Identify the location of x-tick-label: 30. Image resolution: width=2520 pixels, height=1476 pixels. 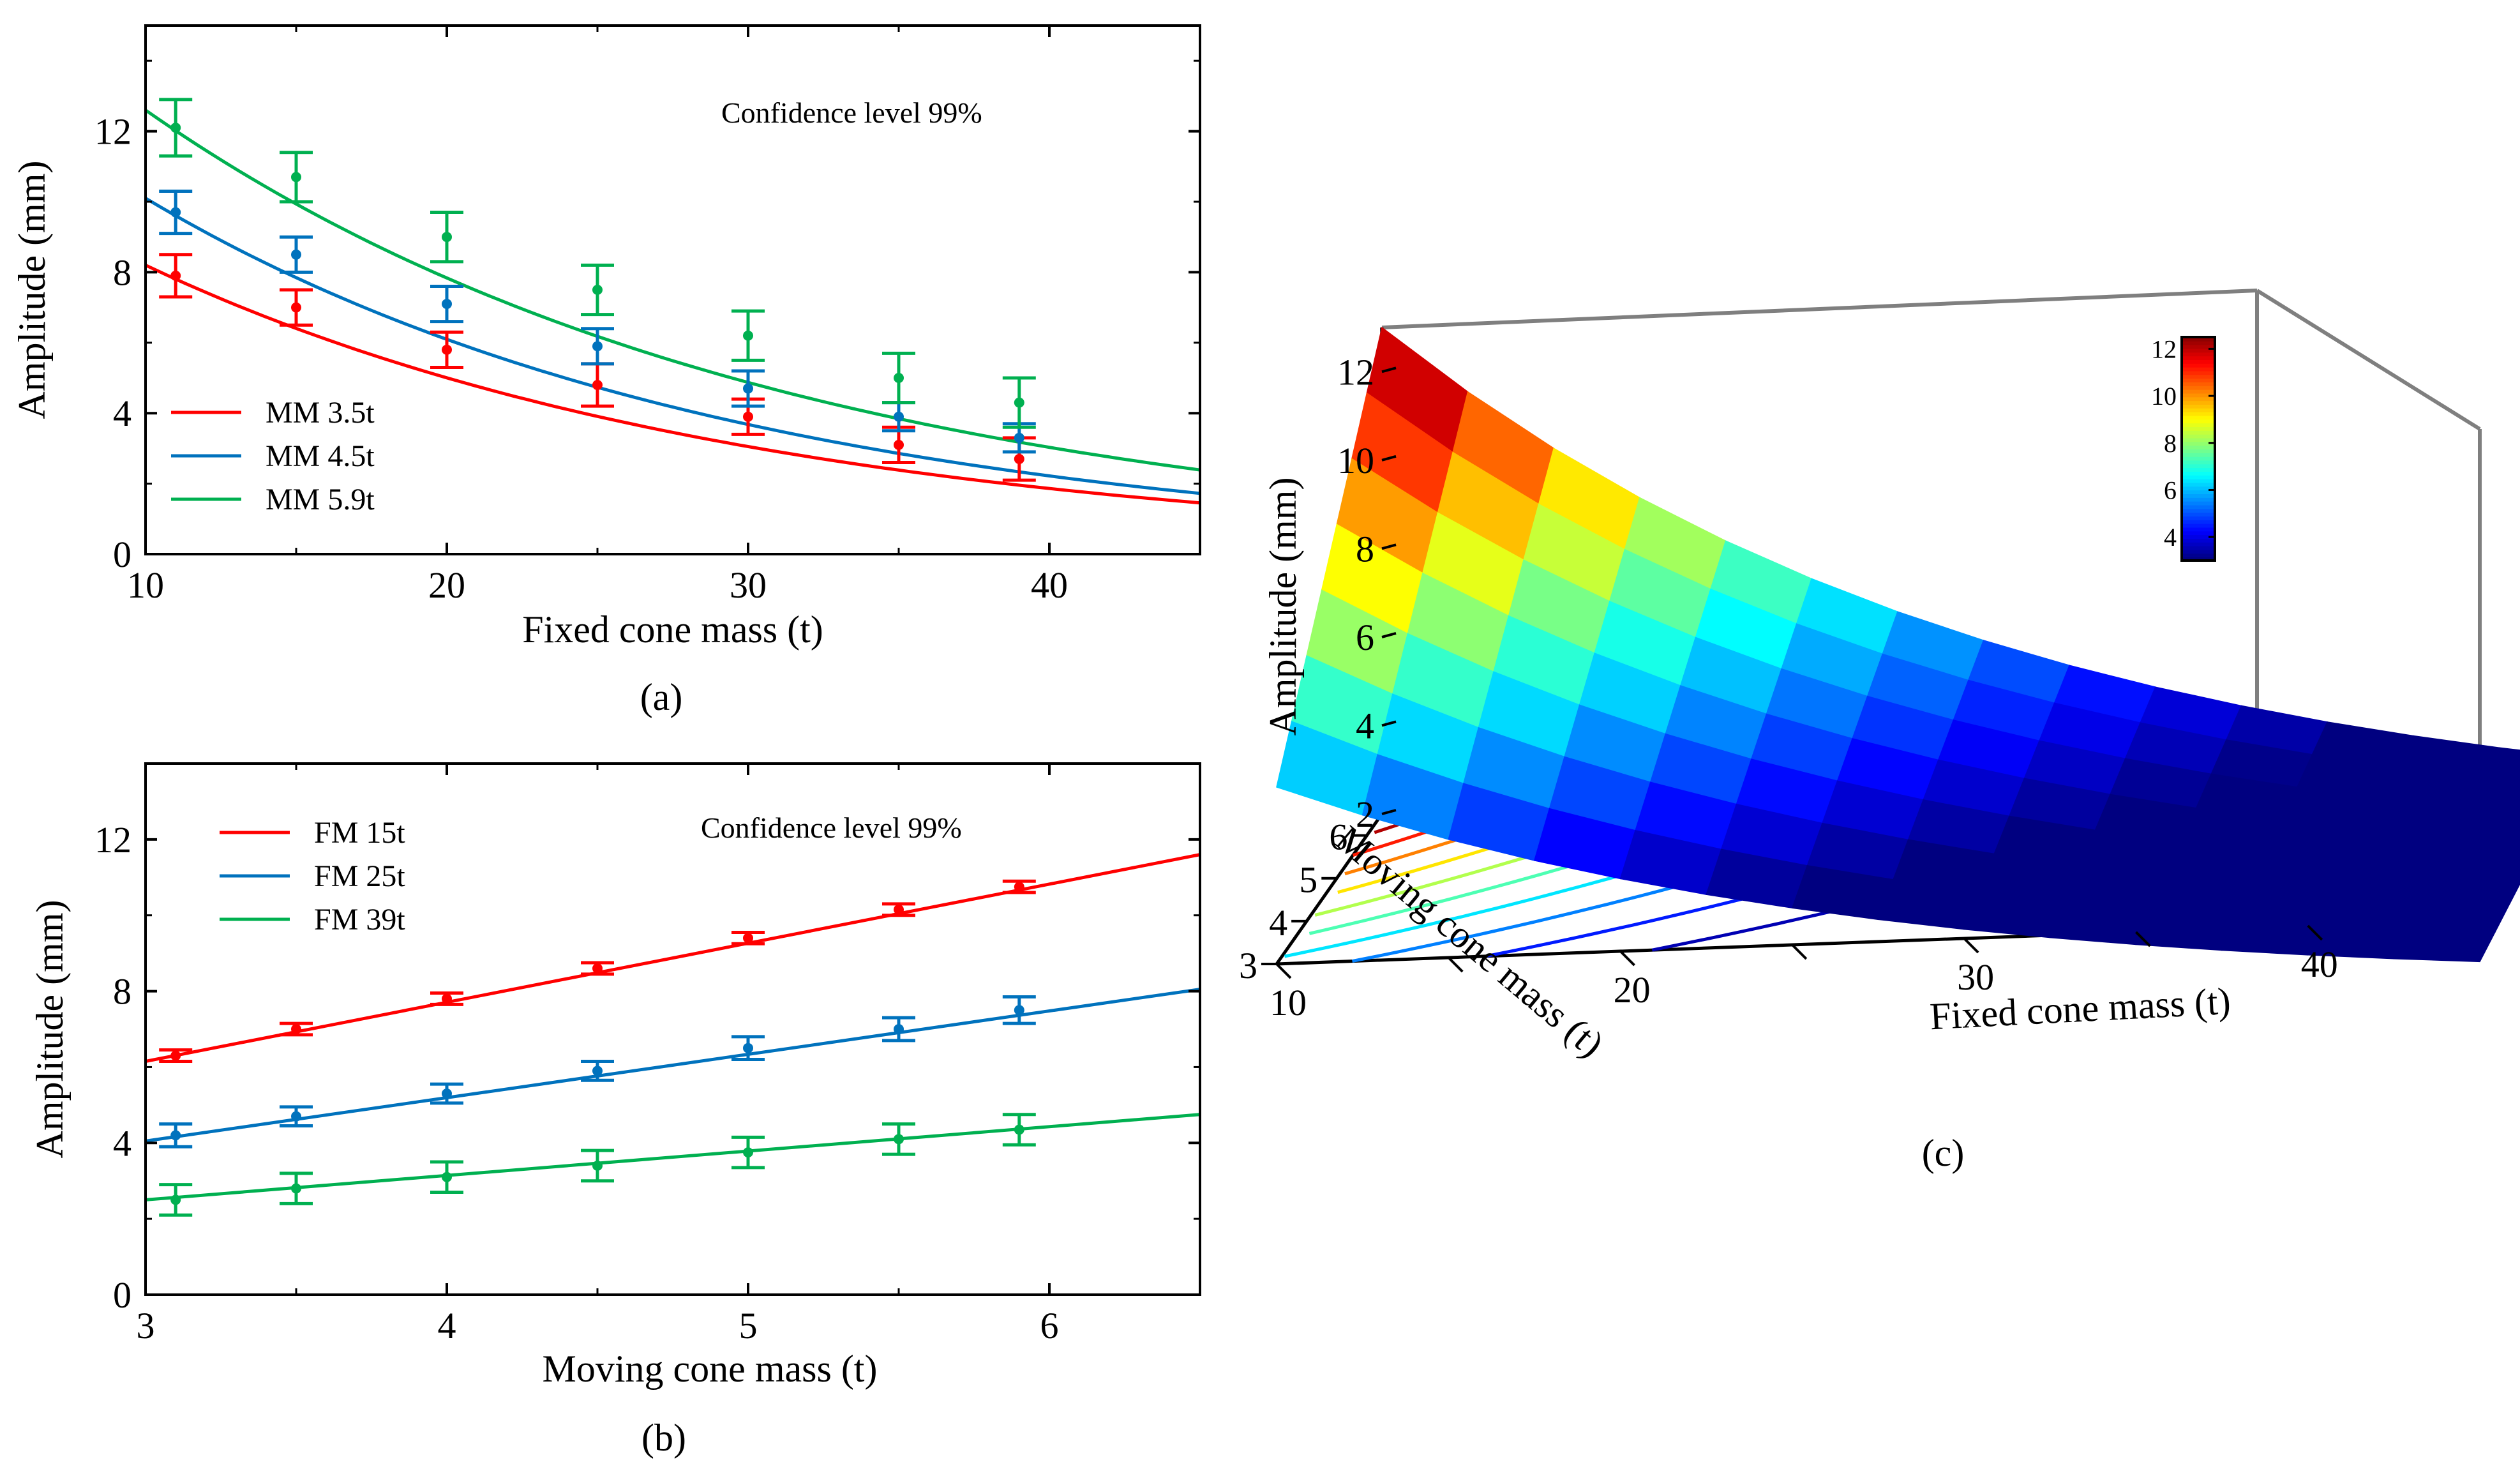
(749, 585).